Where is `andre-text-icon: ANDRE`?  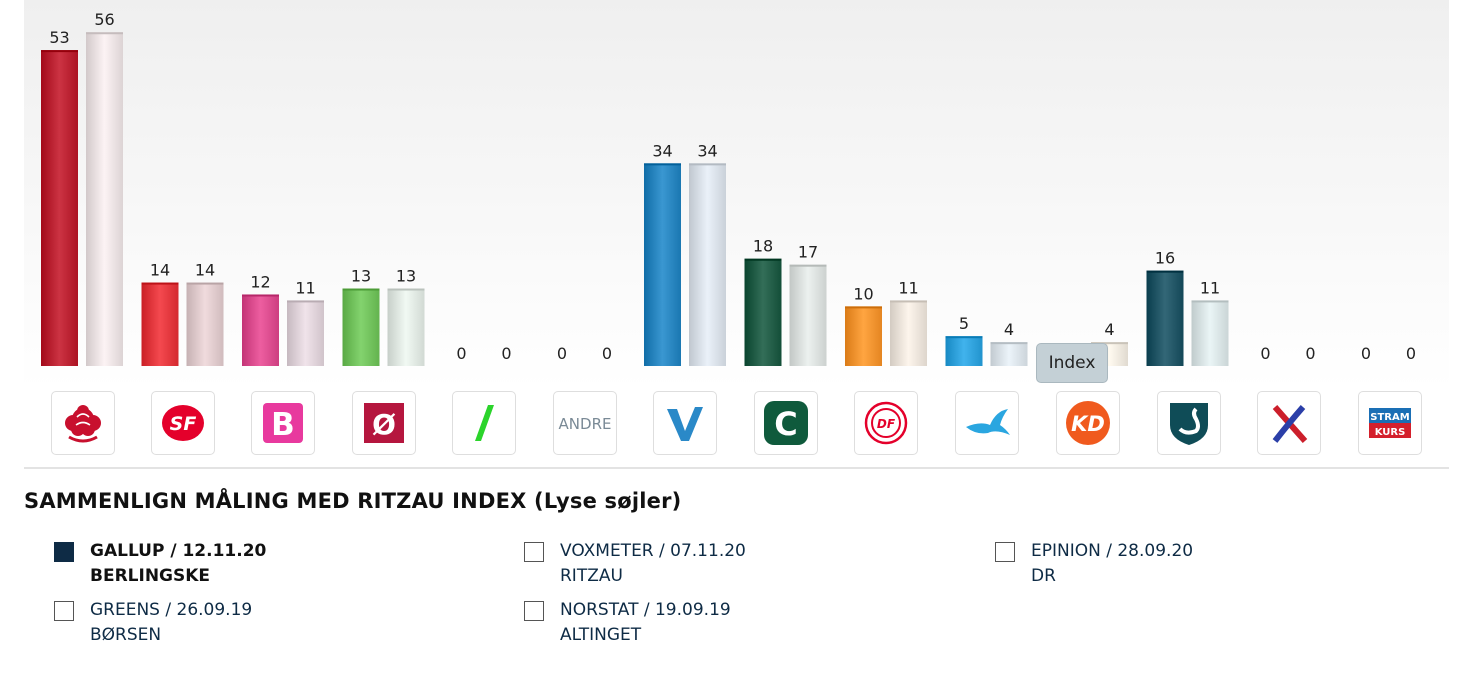
andre-text-icon: ANDRE is located at coordinates (585, 423).